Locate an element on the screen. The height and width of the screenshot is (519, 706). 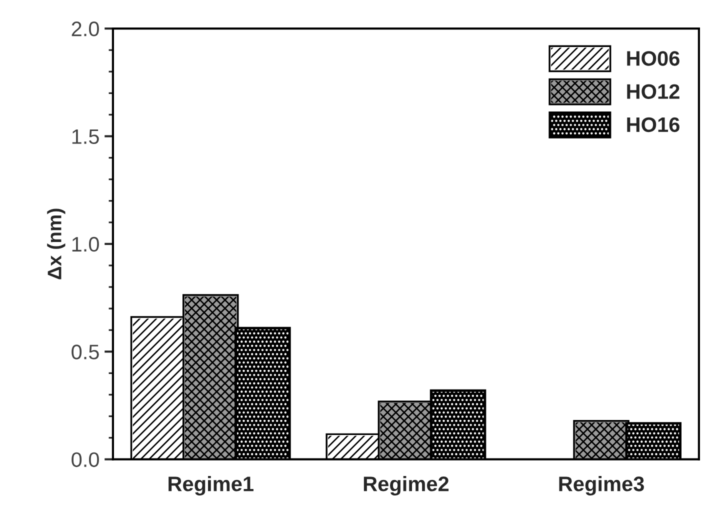
y-axis-title: Δx (nm) is located at coordinates (56, 244).